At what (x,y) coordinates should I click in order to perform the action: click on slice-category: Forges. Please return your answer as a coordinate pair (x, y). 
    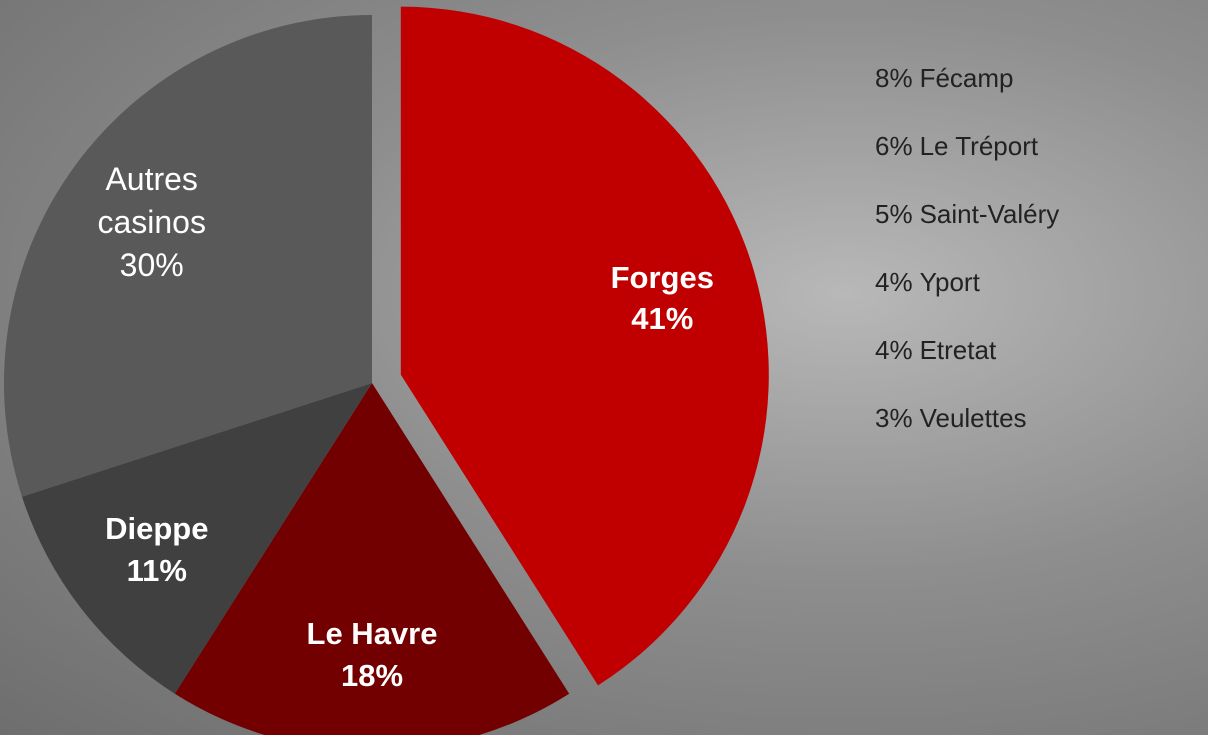
    Looking at the image, I should click on (662, 277).